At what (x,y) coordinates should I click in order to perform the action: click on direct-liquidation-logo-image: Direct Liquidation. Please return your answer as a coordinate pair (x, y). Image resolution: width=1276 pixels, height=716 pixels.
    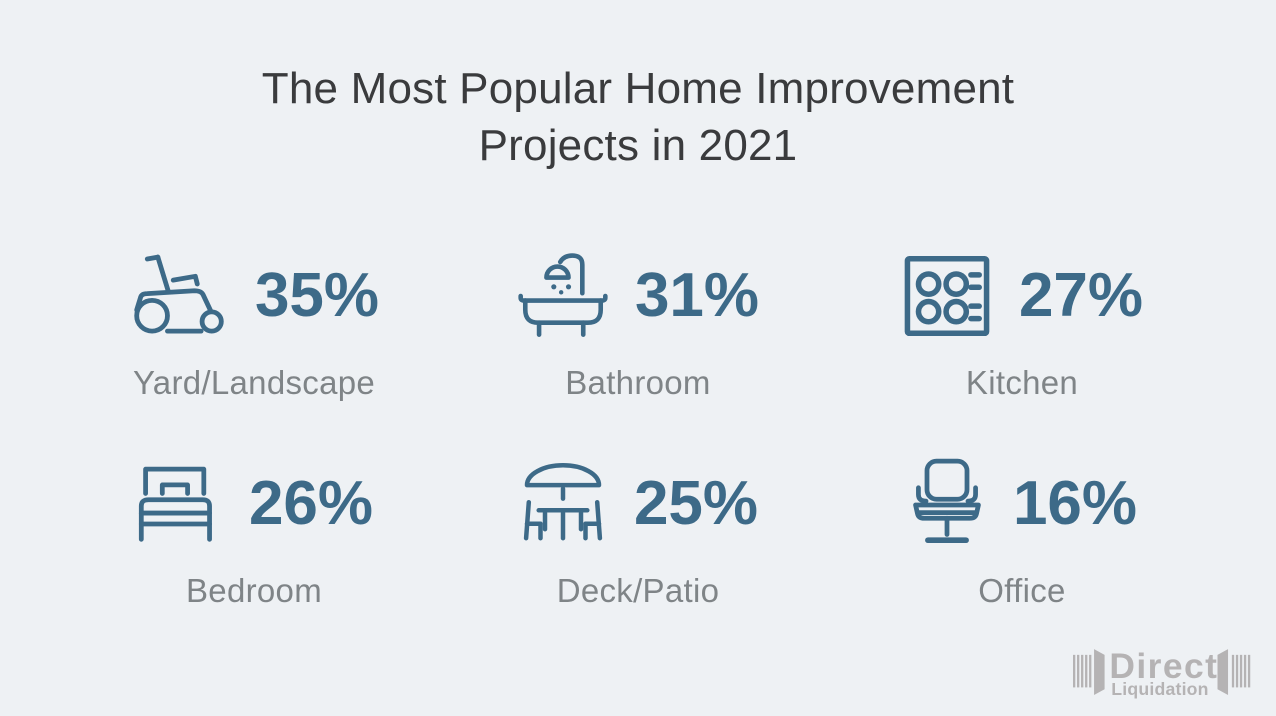
    Looking at the image, I should click on (1162, 674).